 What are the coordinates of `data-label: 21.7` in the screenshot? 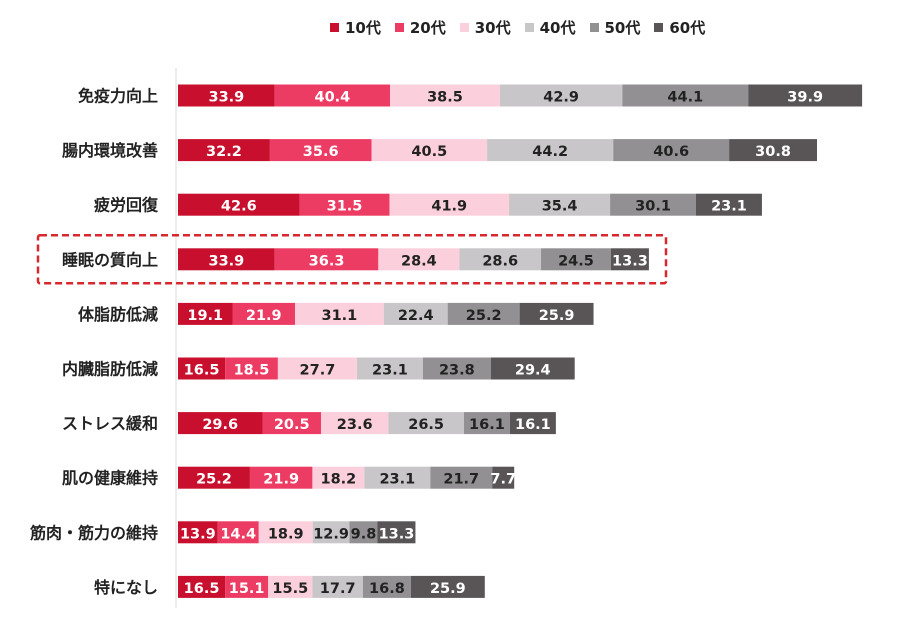 It's located at (461, 480).